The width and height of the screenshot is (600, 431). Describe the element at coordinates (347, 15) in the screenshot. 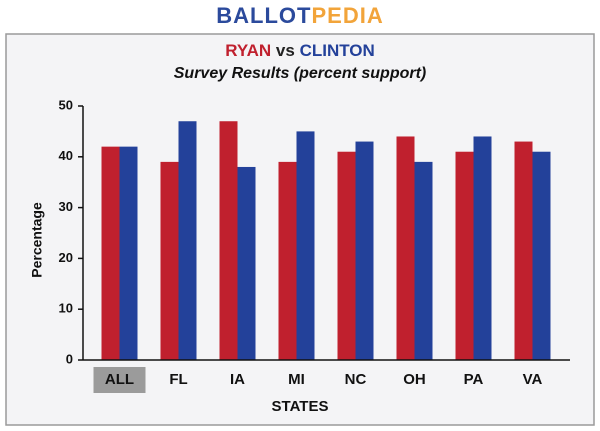

I see `brand-part: PEDIA` at that location.